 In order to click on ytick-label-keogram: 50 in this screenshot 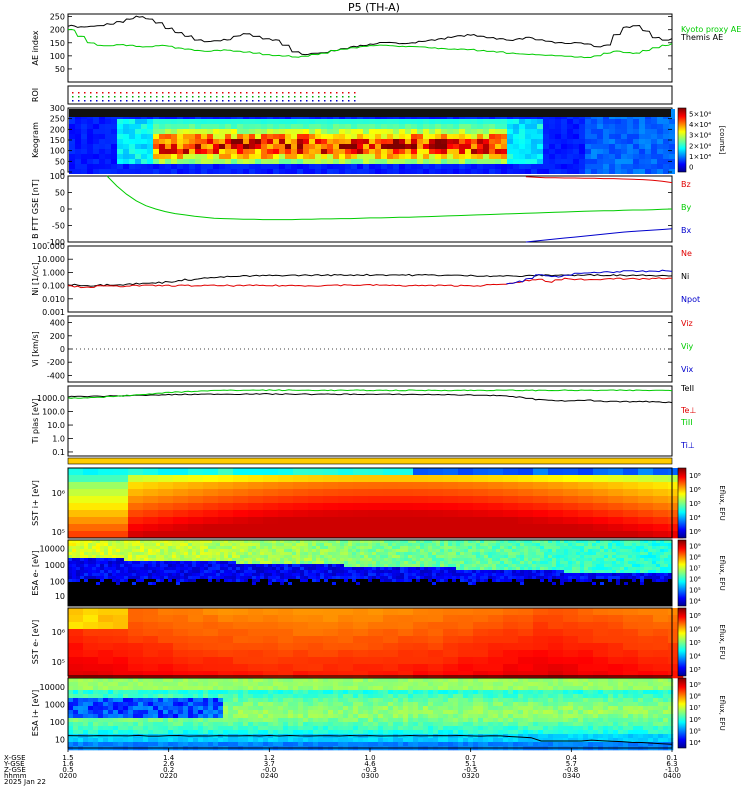, I will do `click(60, 161)`.